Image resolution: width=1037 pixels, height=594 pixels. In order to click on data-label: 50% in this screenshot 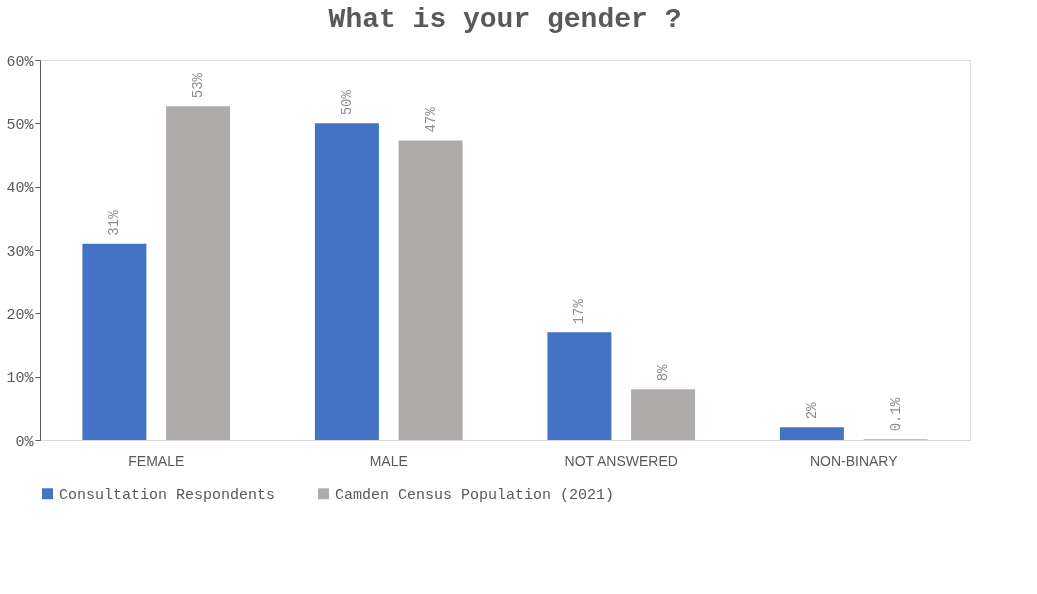, I will do `click(346, 102)`.